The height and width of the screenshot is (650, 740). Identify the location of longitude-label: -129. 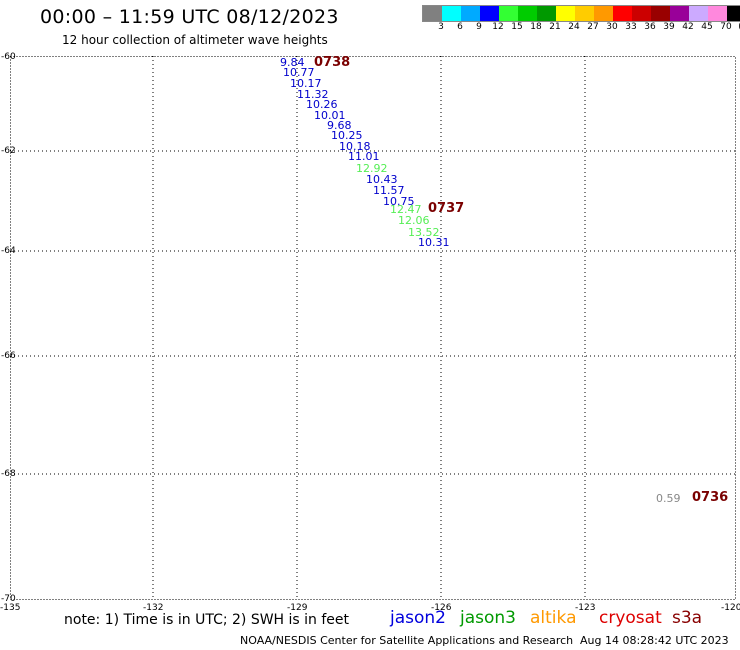
(297, 608).